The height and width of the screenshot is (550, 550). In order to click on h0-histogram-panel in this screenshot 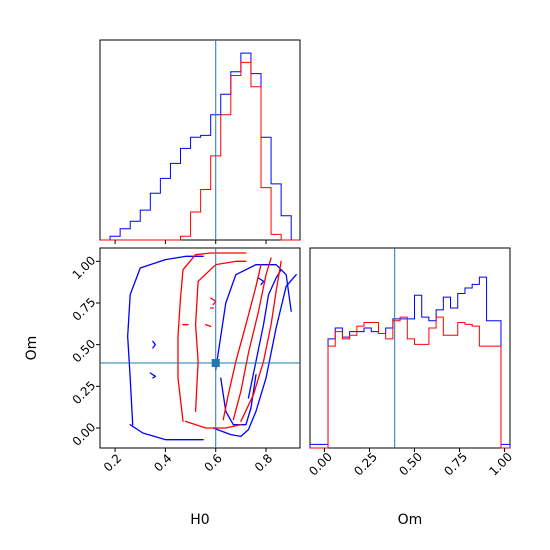, I will do `click(200, 141)`.